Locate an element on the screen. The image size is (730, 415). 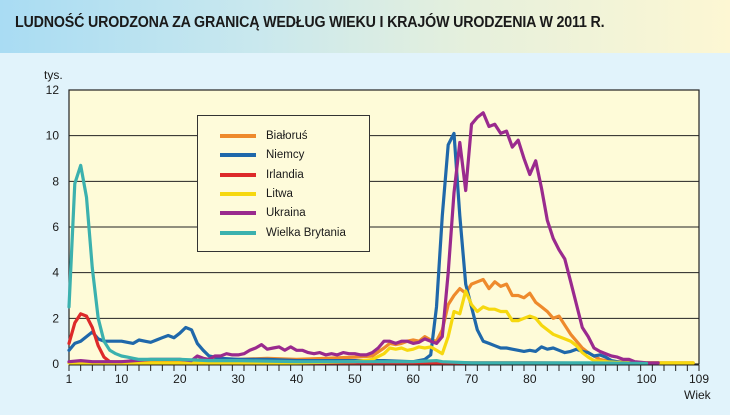
x-tick-label: 40 is located at coordinates (297, 379).